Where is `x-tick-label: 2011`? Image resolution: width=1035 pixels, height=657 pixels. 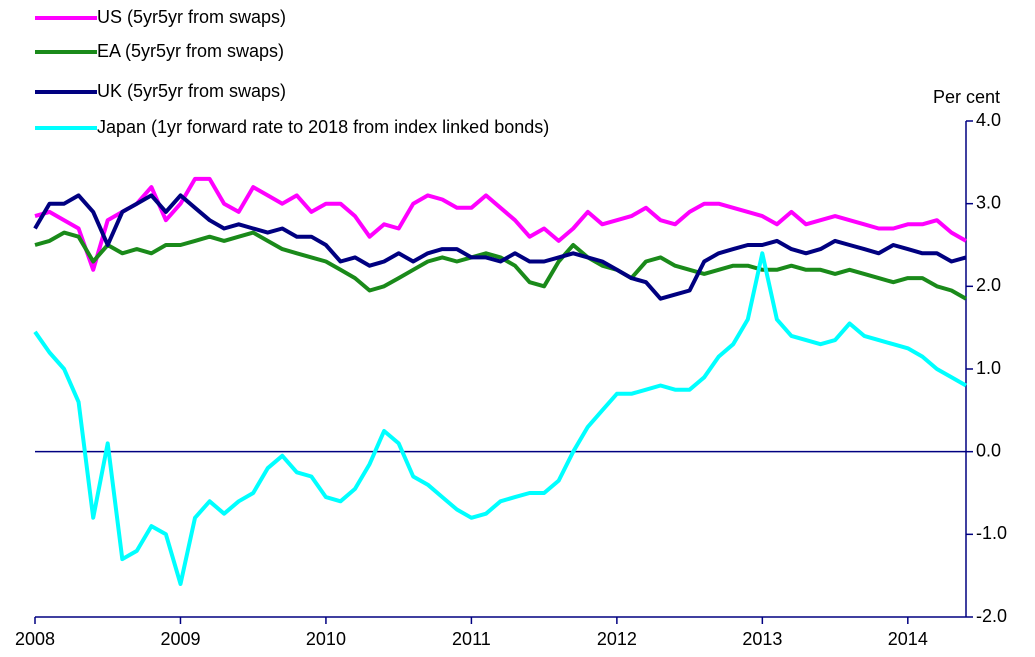 x-tick-label: 2011 is located at coordinates (471, 639).